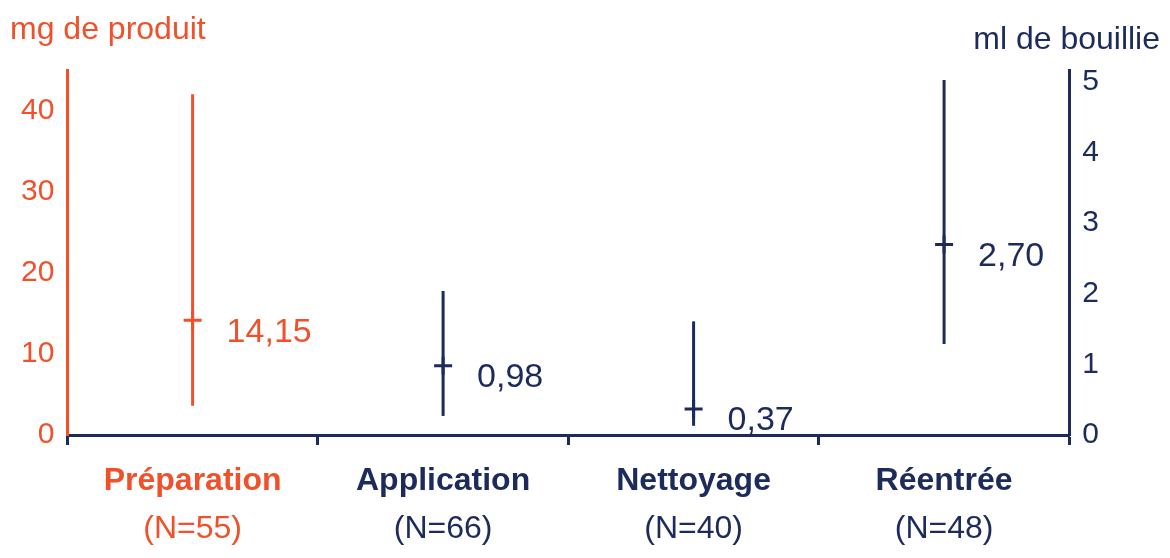 Image resolution: width=1170 pixels, height=558 pixels. What do you see at coordinates (37, 108) in the screenshot?
I see `y-tick-label: 40` at bounding box center [37, 108].